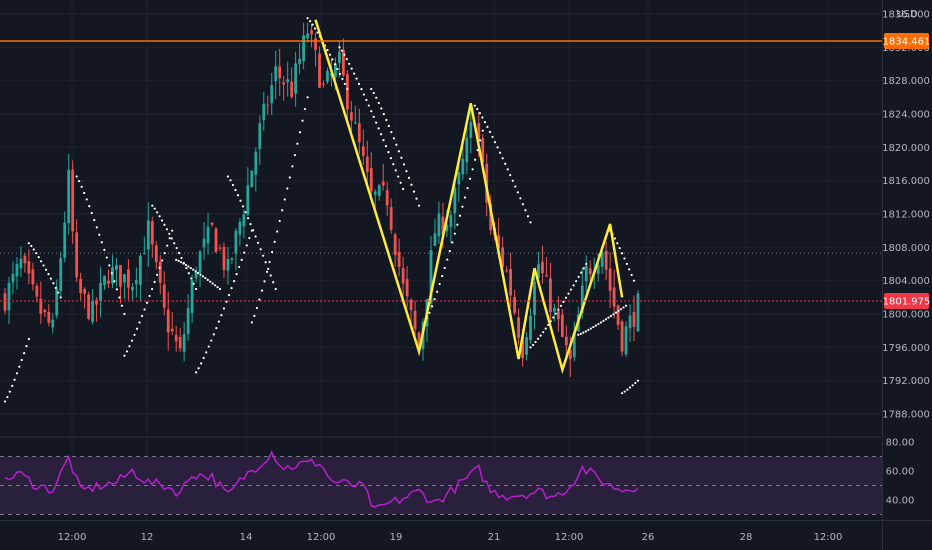 The width and height of the screenshot is (932, 550). Describe the element at coordinates (907, 14) in the screenshot. I see `currency-label: USD` at that location.